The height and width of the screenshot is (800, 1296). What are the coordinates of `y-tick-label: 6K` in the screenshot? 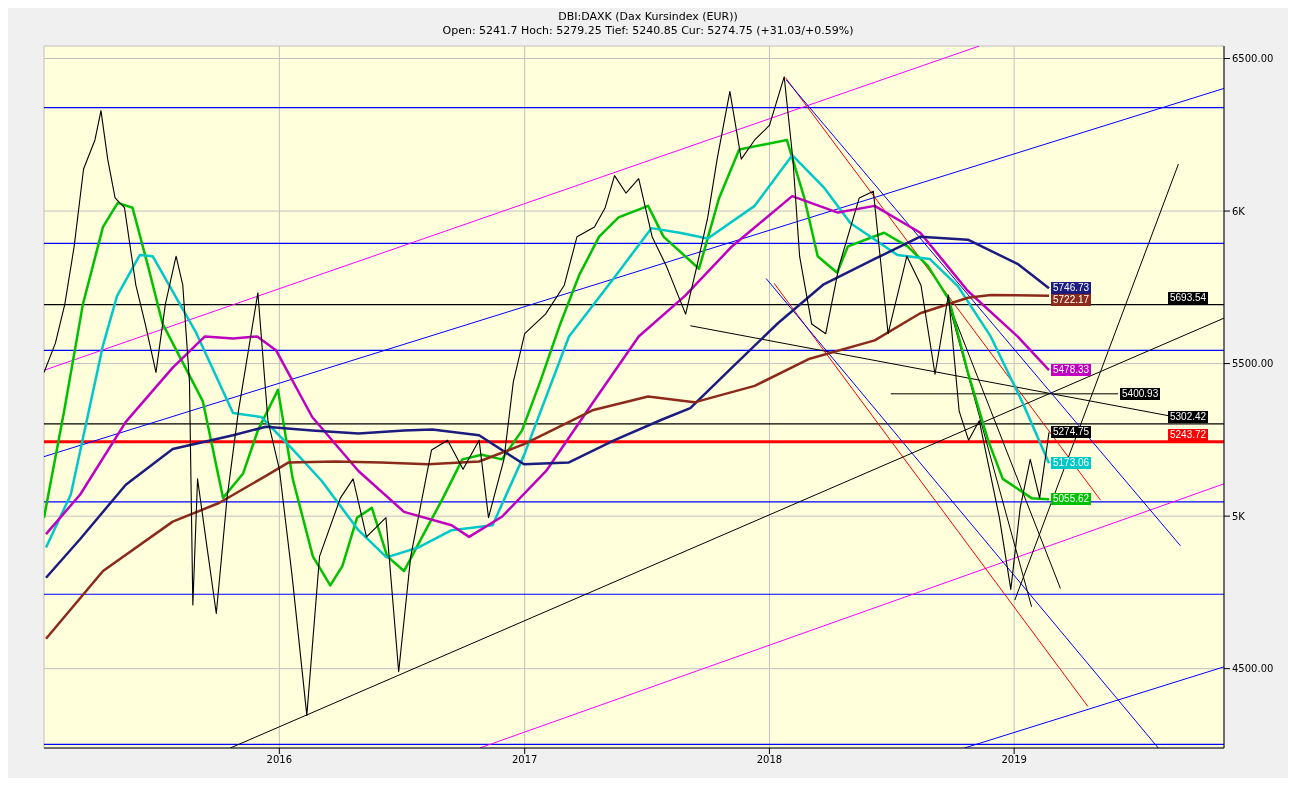 It's located at (1239, 211).